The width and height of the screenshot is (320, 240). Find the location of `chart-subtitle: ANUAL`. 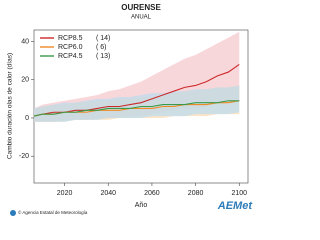

chart-subtitle: ANUAL is located at coordinates (141, 18).